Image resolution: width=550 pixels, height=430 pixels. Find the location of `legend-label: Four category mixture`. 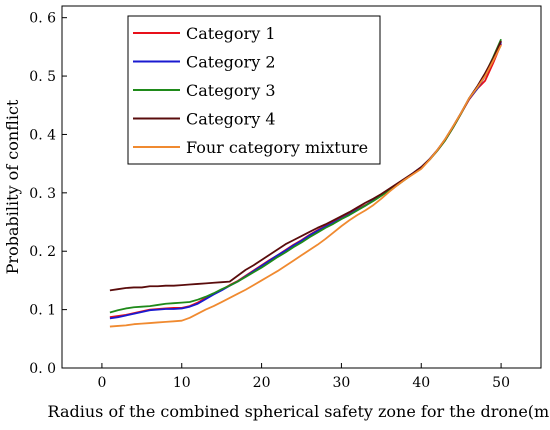

legend-label: Four category mixture is located at coordinates (277, 147).